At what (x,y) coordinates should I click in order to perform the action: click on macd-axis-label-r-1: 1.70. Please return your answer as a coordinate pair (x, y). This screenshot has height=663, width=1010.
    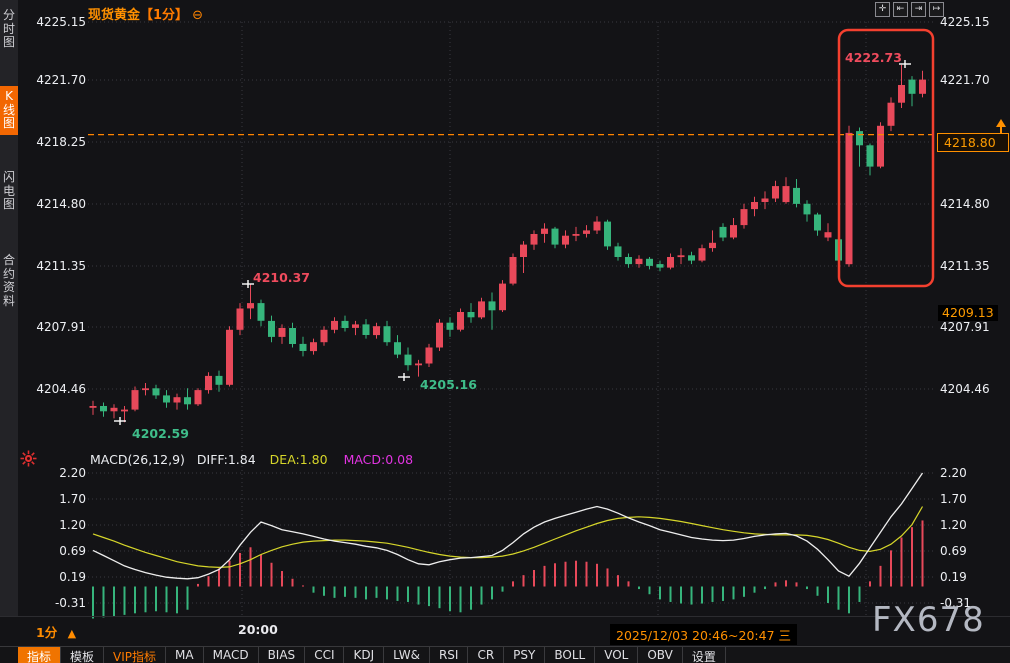
    Looking at the image, I should click on (953, 499).